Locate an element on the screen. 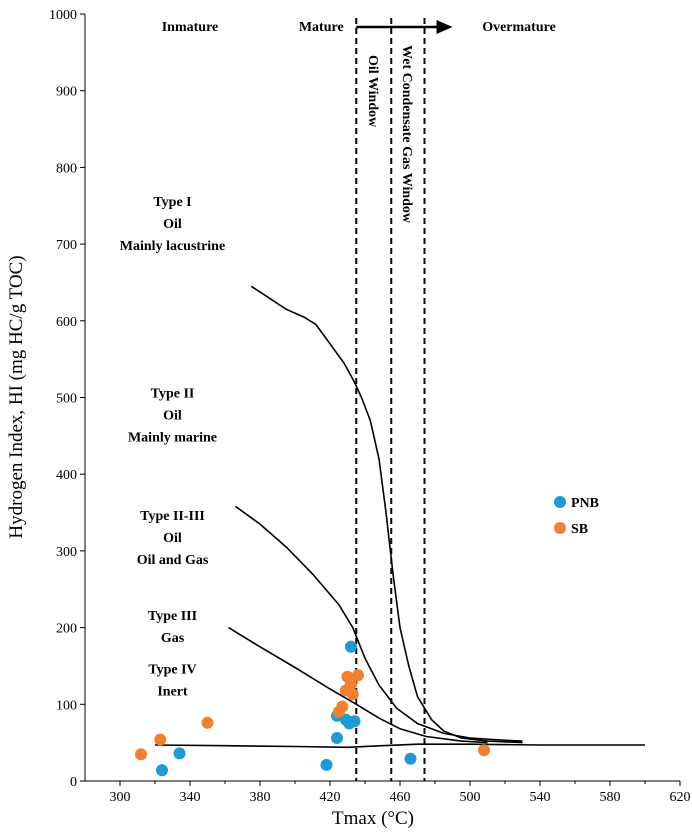  x-tick-label: 620 is located at coordinates (680, 797).